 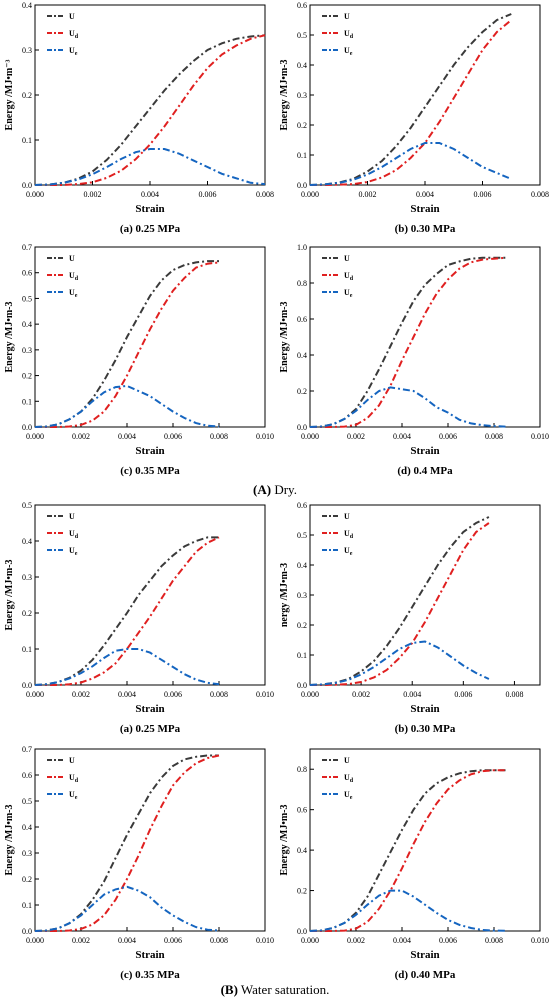 What do you see at coordinates (425, 975) in the screenshot?
I see `subplot-caption: (d) 0.40 MPa` at bounding box center [425, 975].